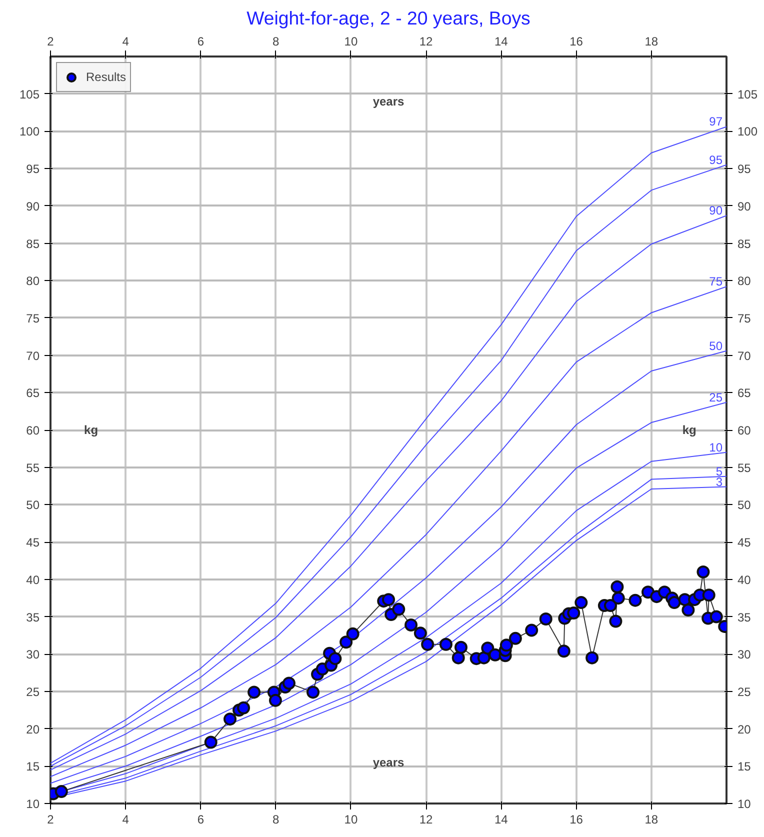  I want to click on y2-tick-label: 15, so click(745, 767).